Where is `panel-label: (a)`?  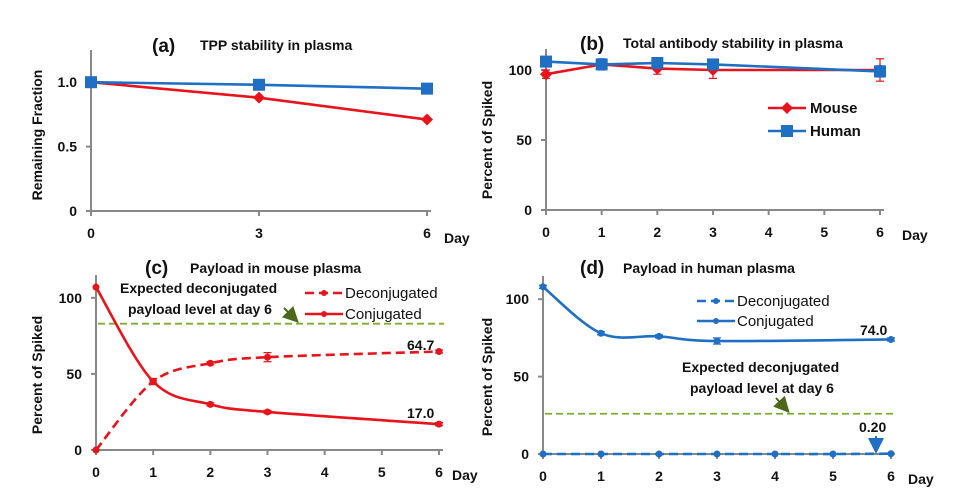
panel-label: (a) is located at coordinates (163, 46).